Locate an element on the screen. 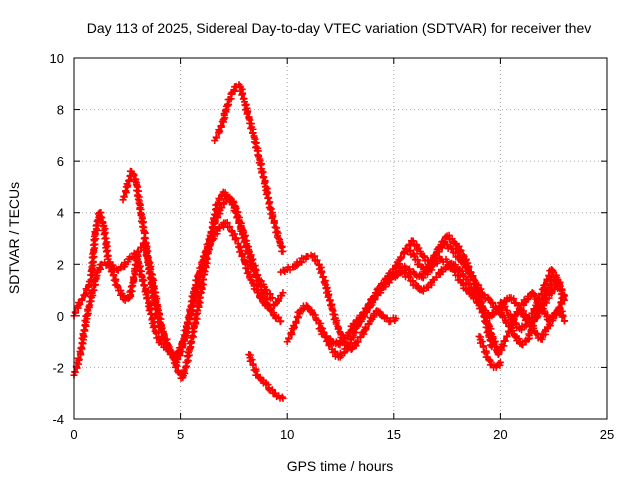 This screenshot has height=480, width=640. y-tick-label: 6 is located at coordinates (60, 161).